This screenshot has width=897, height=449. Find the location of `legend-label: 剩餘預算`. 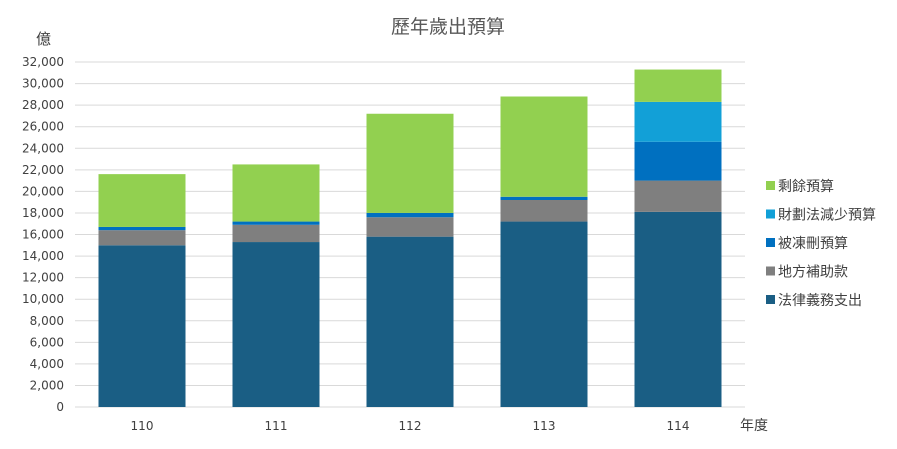

legend-label: 剩餘預算 is located at coordinates (806, 186).